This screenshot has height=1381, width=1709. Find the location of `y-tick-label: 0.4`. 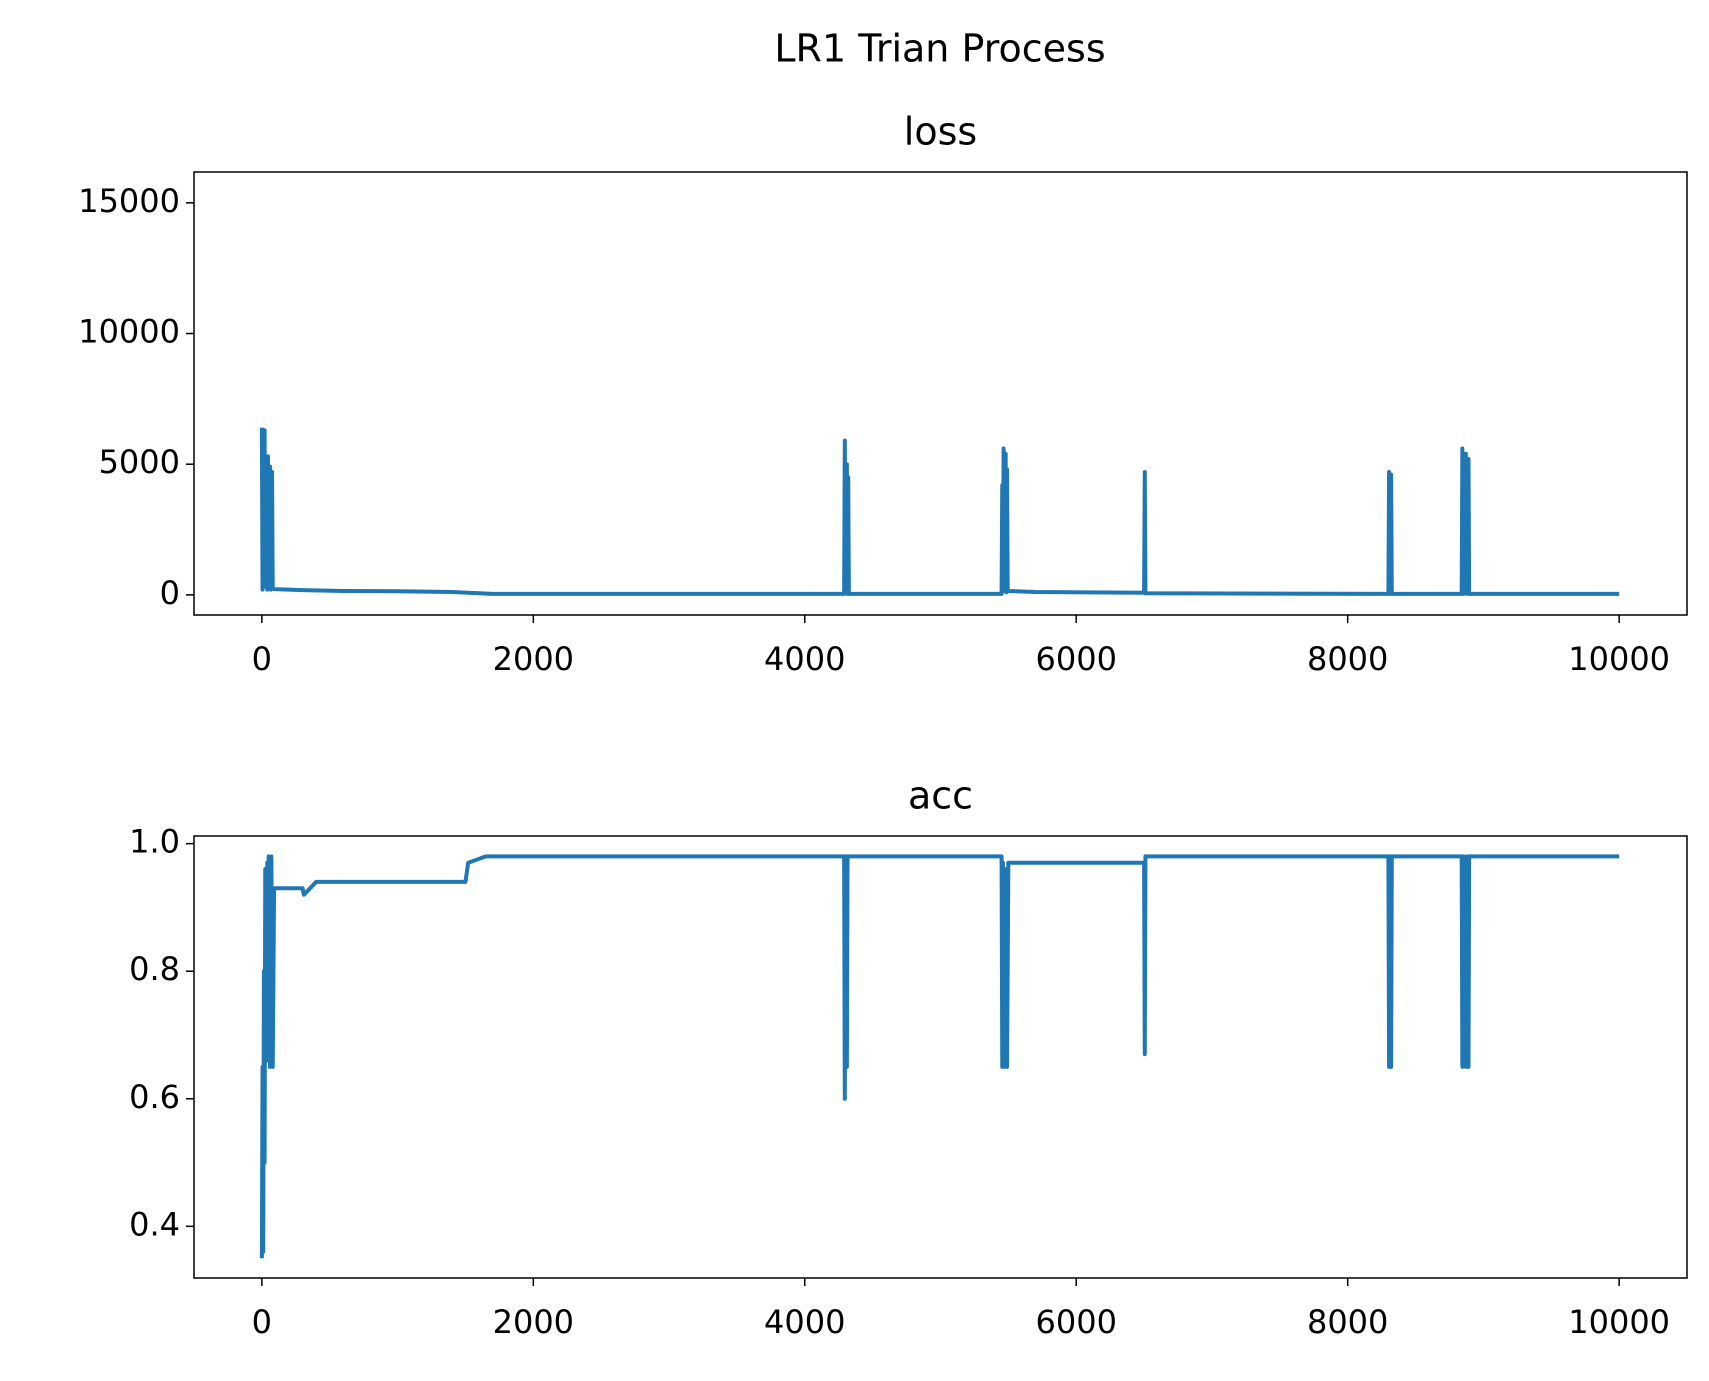

y-tick-label: 0.4 is located at coordinates (154, 1224).